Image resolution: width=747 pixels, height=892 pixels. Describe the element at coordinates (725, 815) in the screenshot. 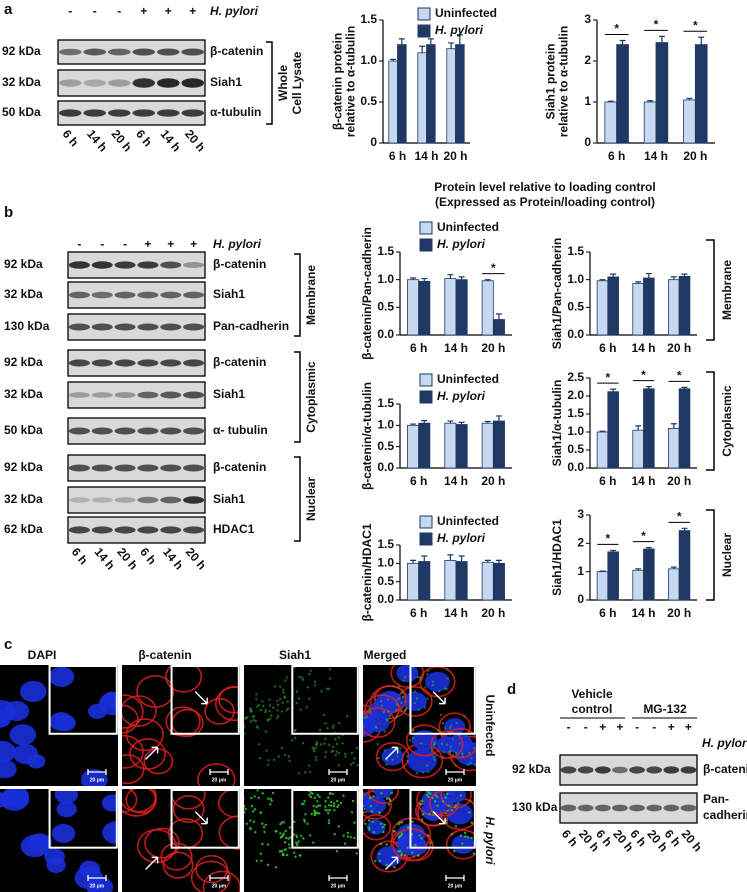

I see `protein-label: cadherin` at that location.